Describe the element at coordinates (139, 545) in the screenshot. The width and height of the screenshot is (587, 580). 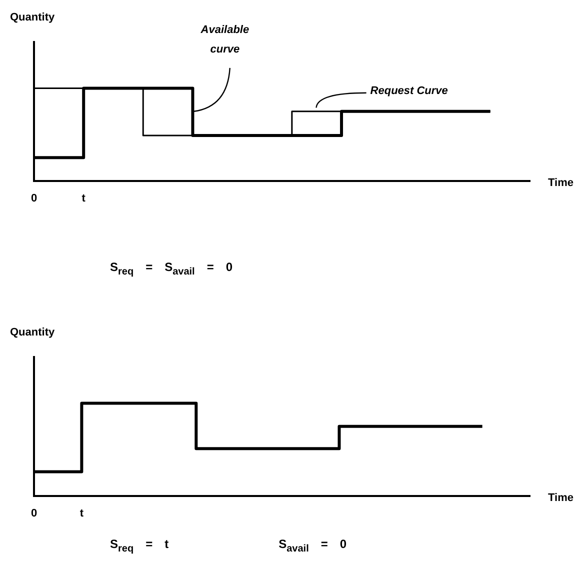
I see `text: S$_{req}$ = t` at that location.